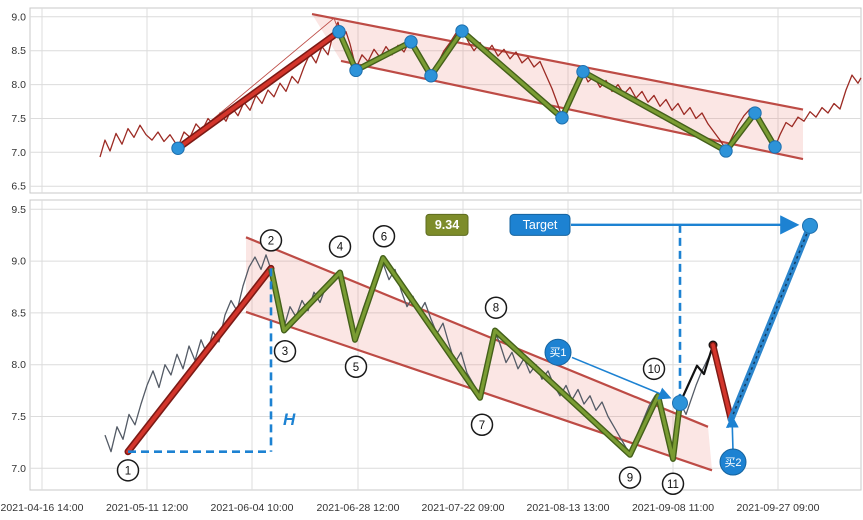 The height and width of the screenshot is (520, 863). I want to click on pivot-number-label-2: 2, so click(271, 241).